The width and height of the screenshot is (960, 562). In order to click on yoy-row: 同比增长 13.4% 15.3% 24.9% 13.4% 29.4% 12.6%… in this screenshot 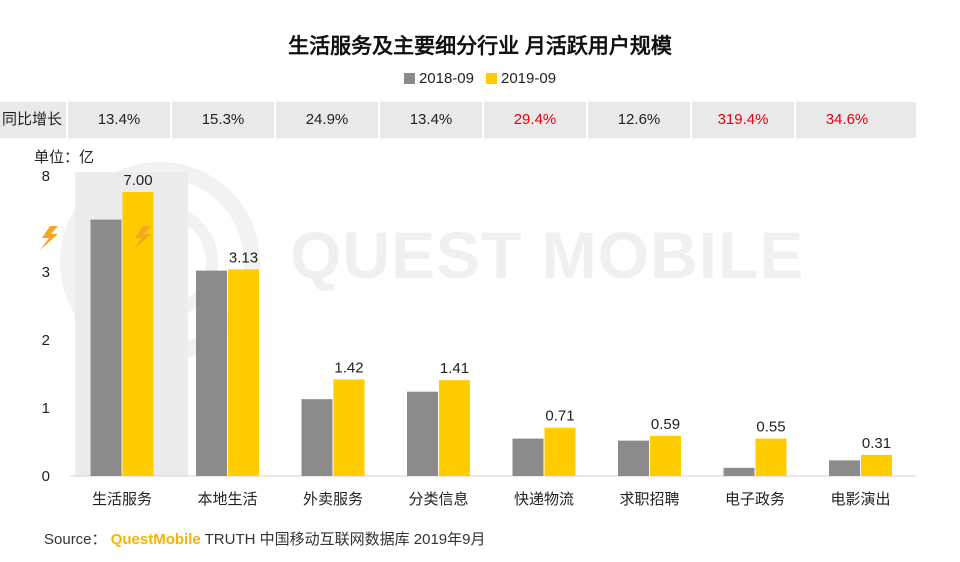, I will do `click(458, 120)`.